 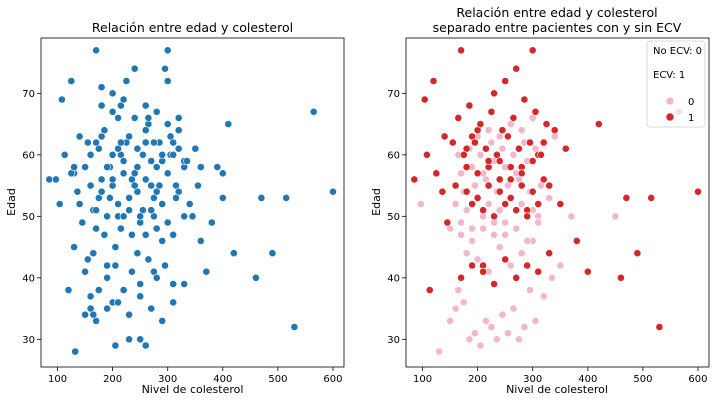 What do you see at coordinates (393, 278) in the screenshot?
I see `y-tick-label: 40` at bounding box center [393, 278].